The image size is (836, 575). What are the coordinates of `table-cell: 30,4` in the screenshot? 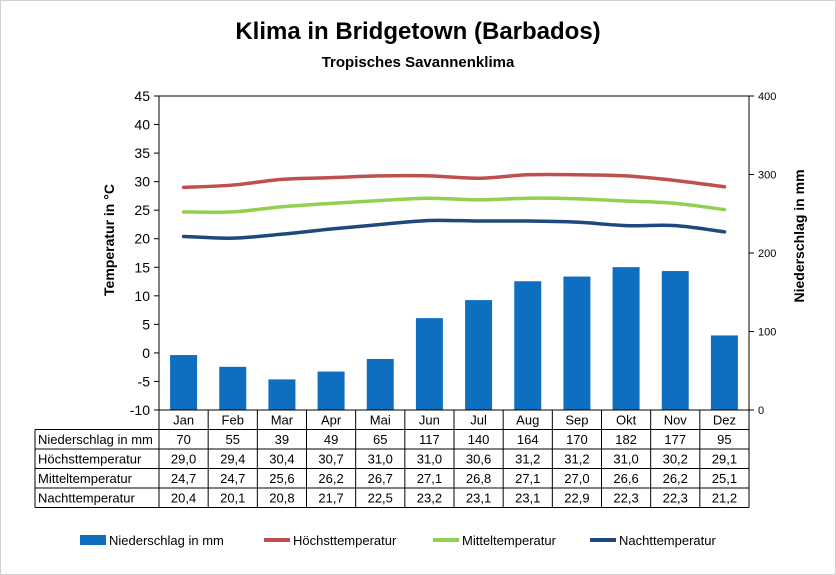 It's located at (281, 459).